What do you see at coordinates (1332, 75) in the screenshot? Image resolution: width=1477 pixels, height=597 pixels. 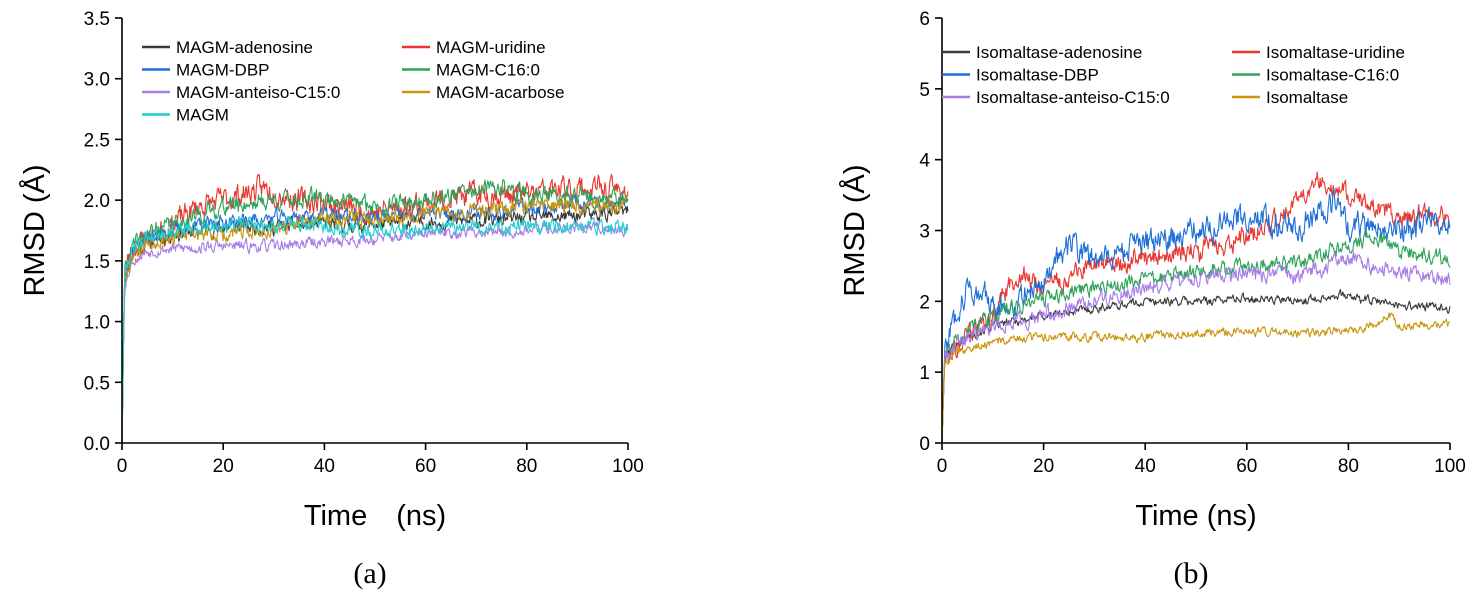 I see `legend-label: Isomaltase-C16:0` at bounding box center [1332, 75].